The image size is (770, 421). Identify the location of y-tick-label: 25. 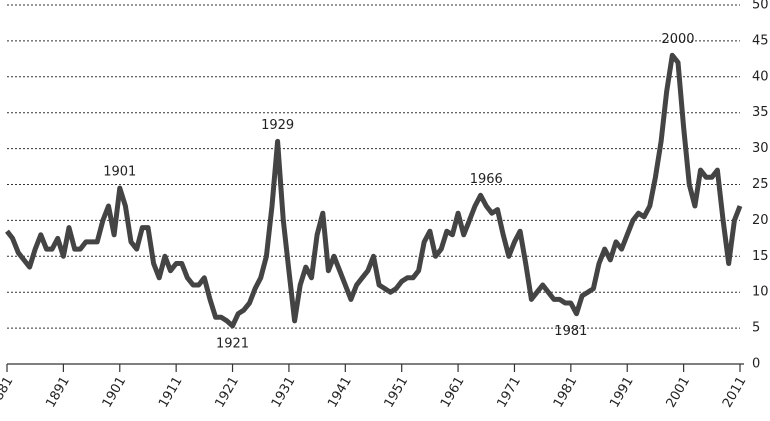
(760, 184).